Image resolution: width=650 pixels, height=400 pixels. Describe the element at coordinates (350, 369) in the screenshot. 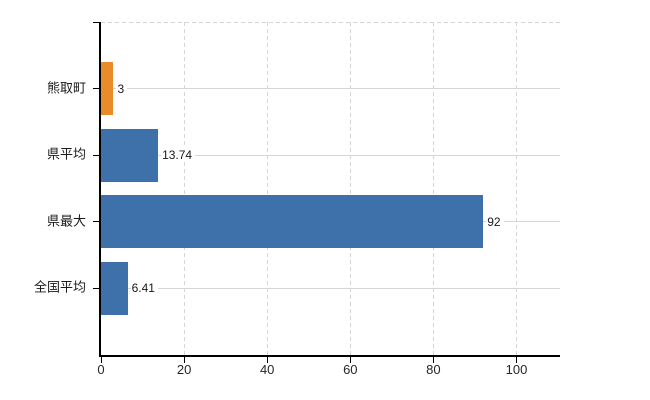

I see `x-axis-tick-label: 60` at that location.